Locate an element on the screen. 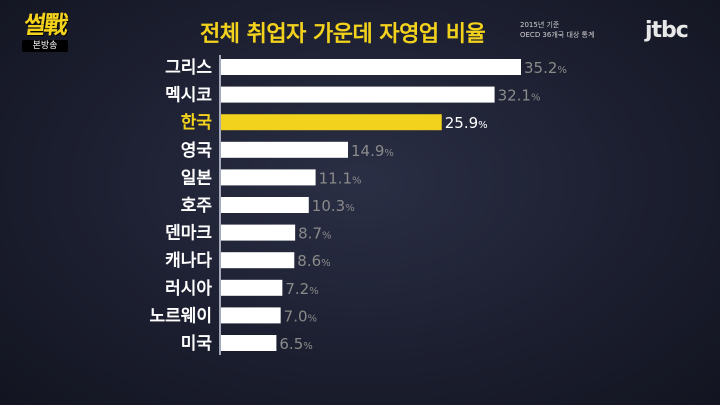 The width and height of the screenshot is (720, 405). value-label-7: 8.7% is located at coordinates (314, 234).